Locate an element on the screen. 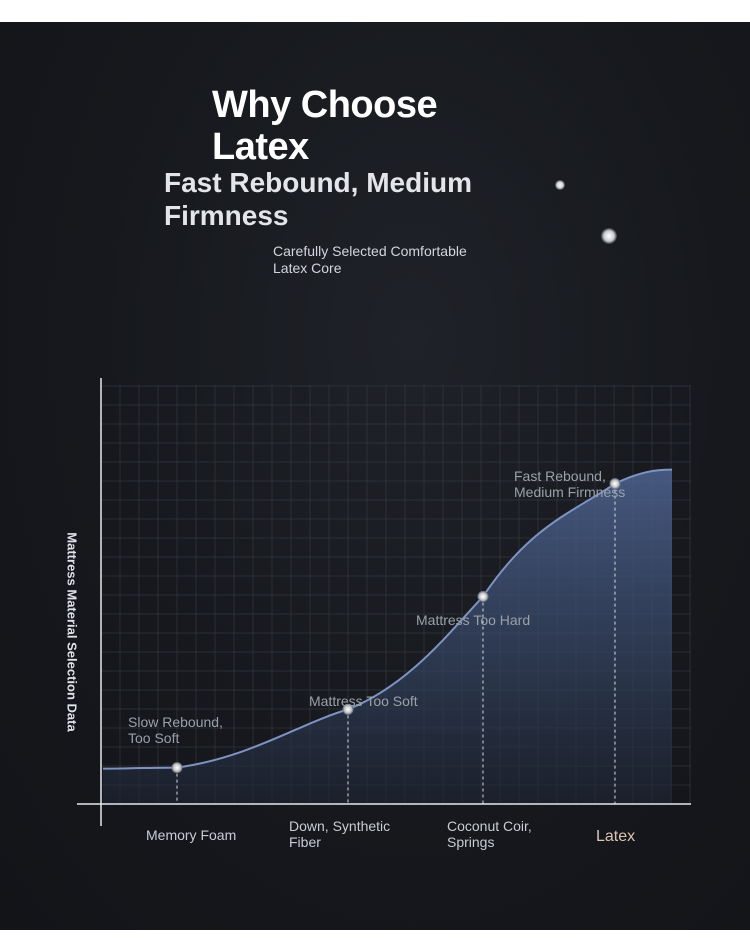 The width and height of the screenshot is (750, 938). data-label: Slow Rebound, Too Soft is located at coordinates (175, 730).